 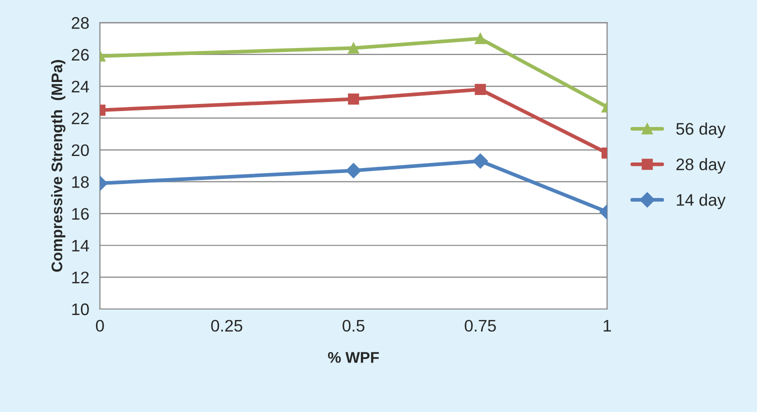 What do you see at coordinates (226, 326) in the screenshot?
I see `x-tick-label: 0.25` at bounding box center [226, 326].